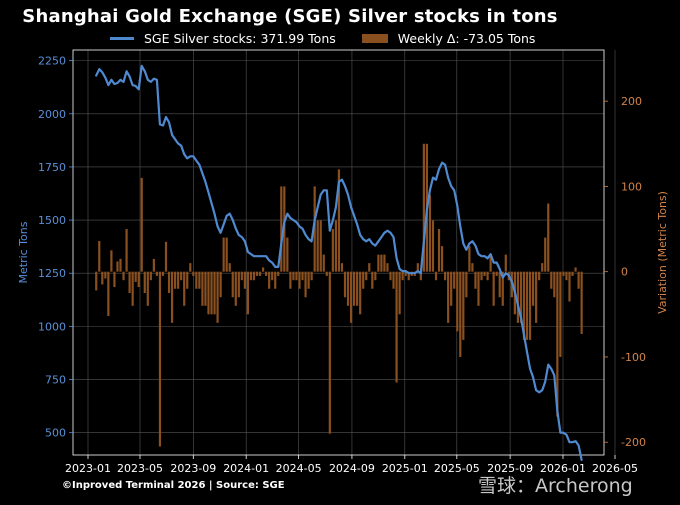 The width and height of the screenshot is (680, 505). Describe the element at coordinates (299, 468) in the screenshot. I see `x-tick-label: 2024-05` at that location.